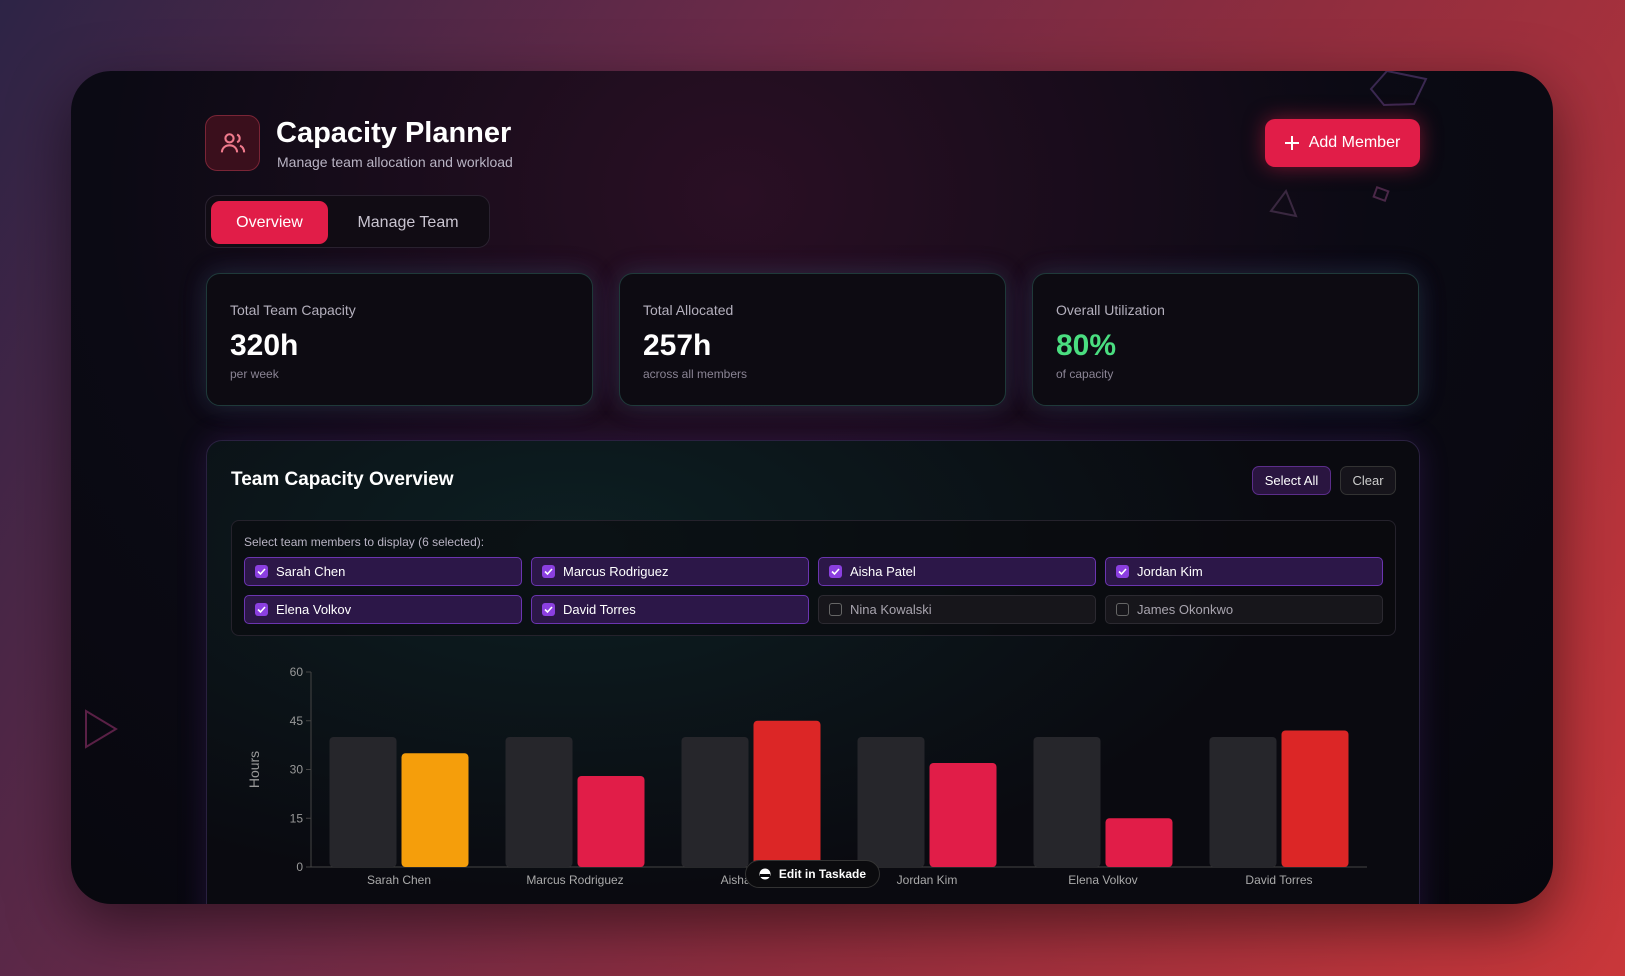 The image size is (1625, 976). I want to click on member-name: Elena Volkov, so click(314, 609).